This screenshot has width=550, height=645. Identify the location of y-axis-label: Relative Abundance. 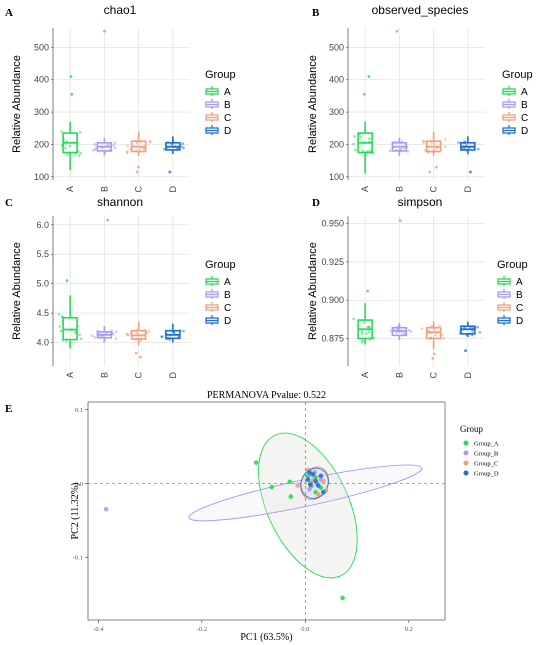
(313, 104).